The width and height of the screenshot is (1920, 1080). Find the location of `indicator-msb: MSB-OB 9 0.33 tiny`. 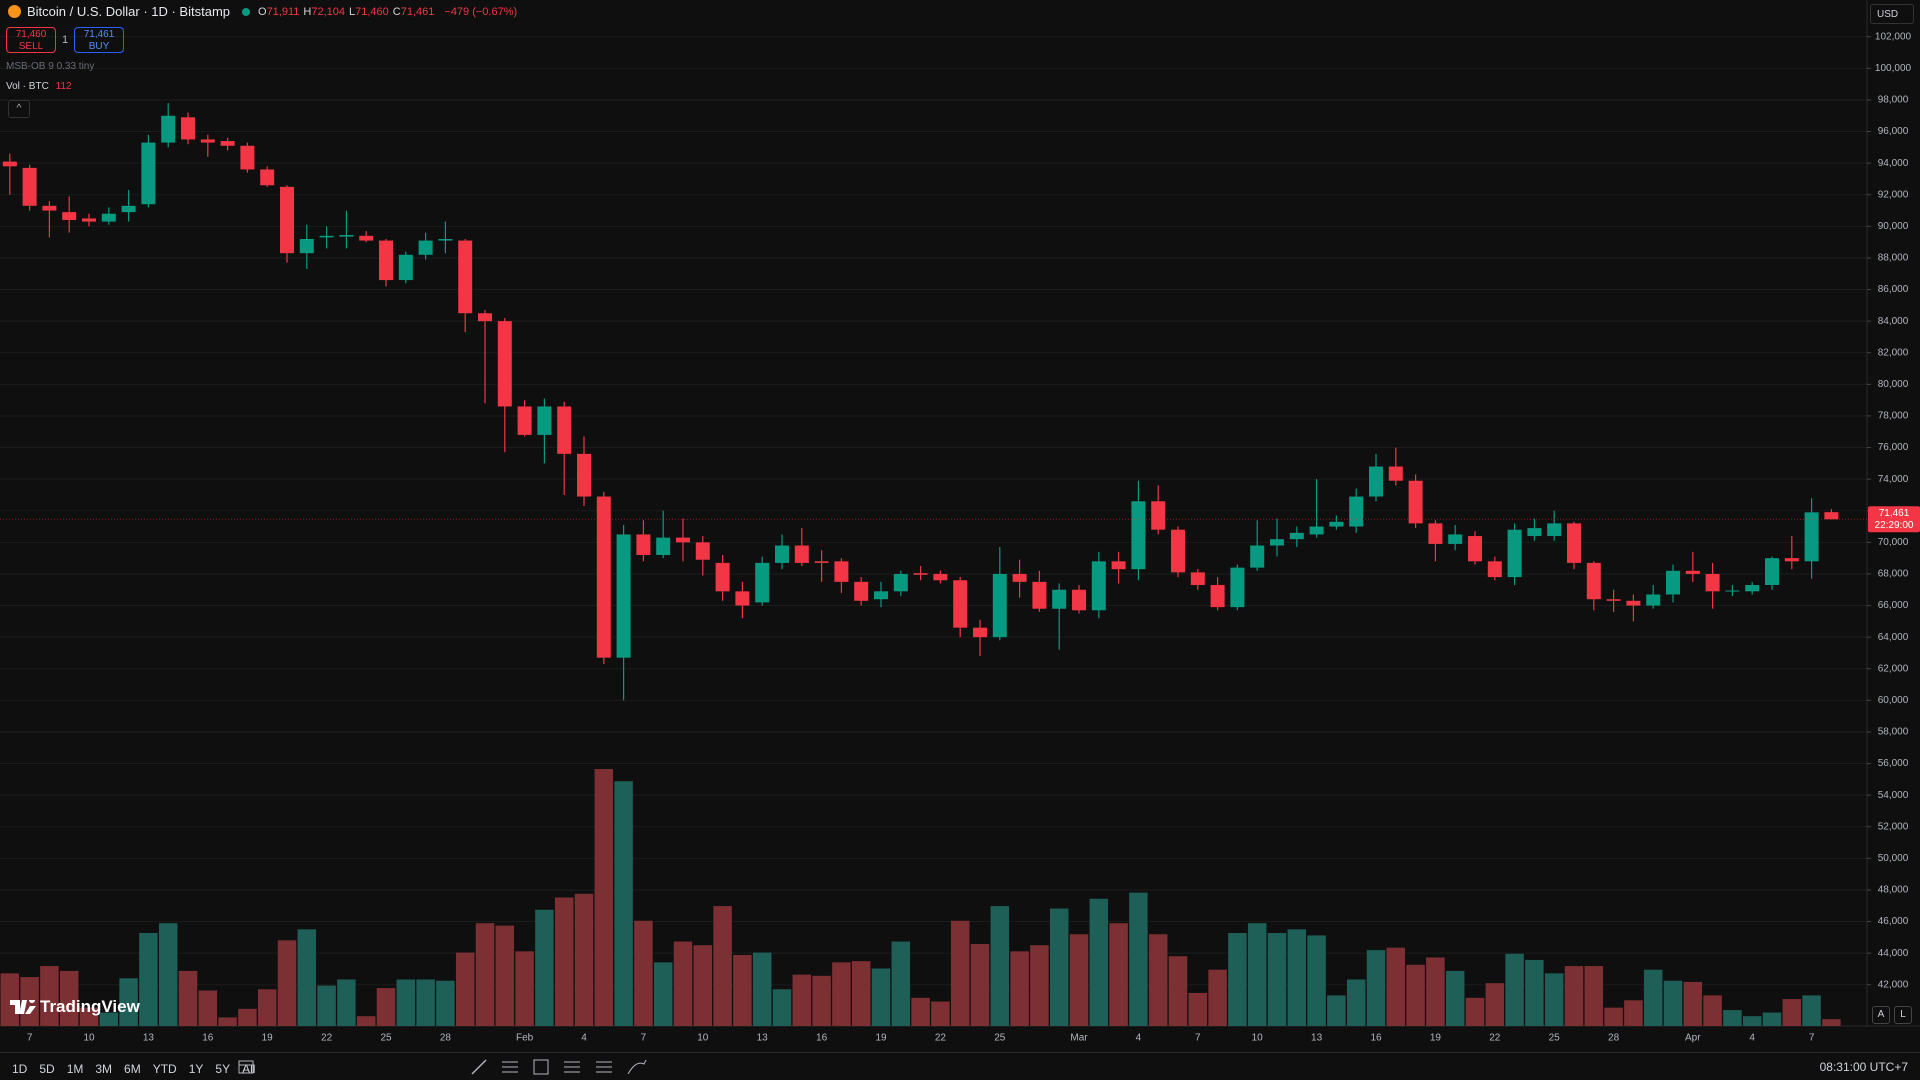

indicator-msb: MSB-OB 9 0.33 tiny is located at coordinates (50, 66).